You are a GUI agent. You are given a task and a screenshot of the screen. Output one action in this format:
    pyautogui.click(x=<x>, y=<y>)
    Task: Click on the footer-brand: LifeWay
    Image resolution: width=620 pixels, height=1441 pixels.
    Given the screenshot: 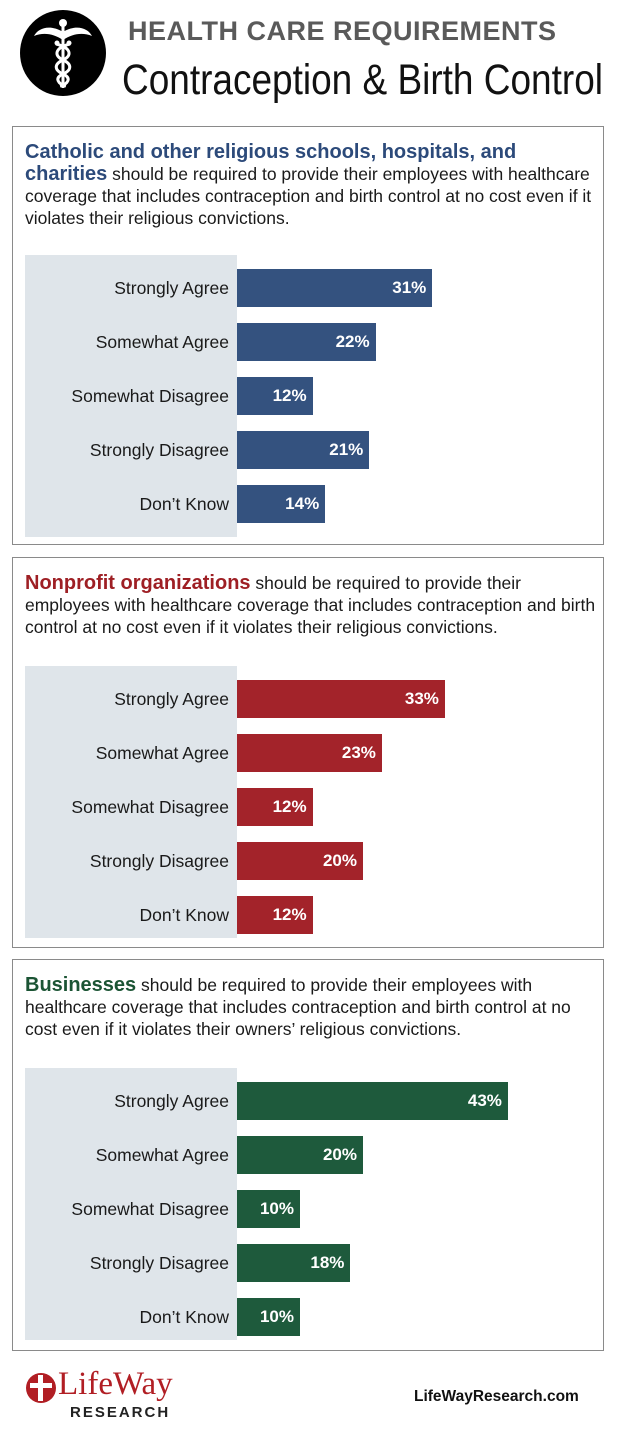 What is the action you would take?
    pyautogui.click(x=115, y=1384)
    